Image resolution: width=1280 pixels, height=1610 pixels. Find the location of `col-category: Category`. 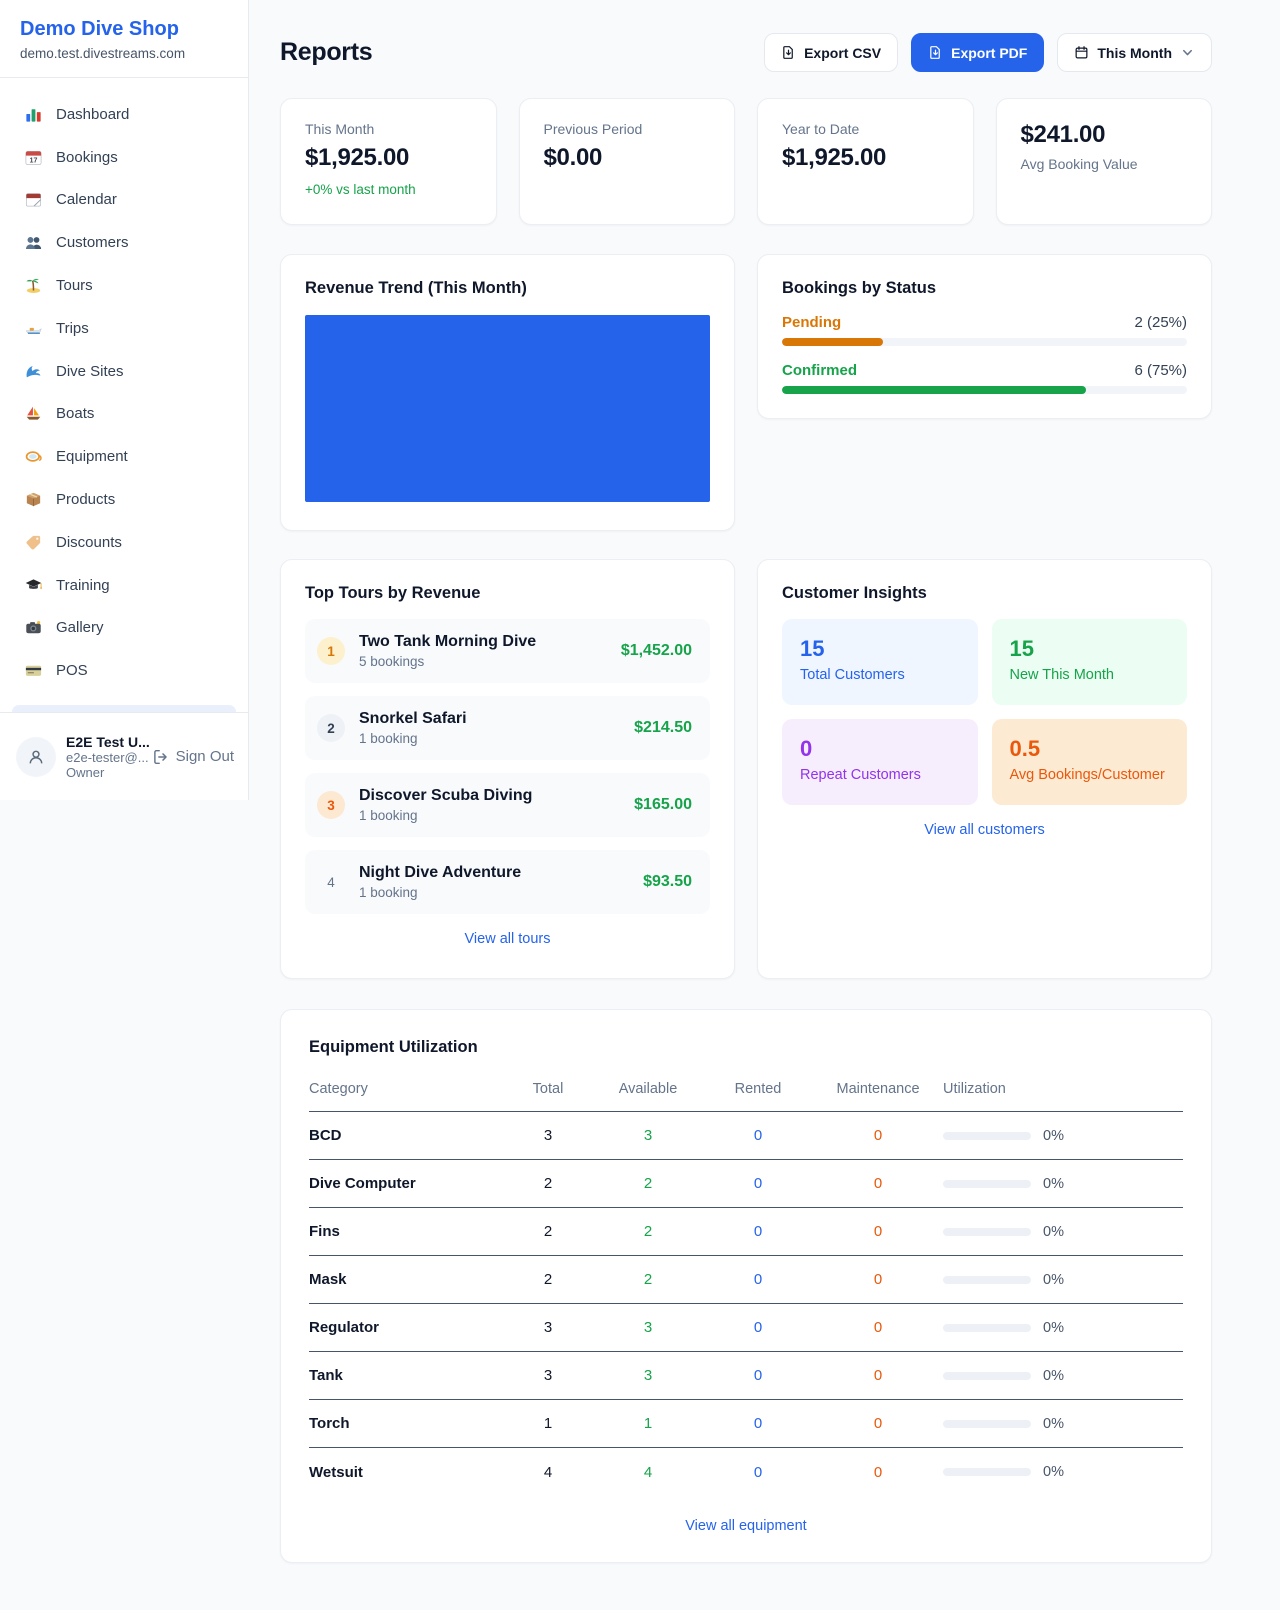

col-category: Category is located at coordinates (338, 1089).